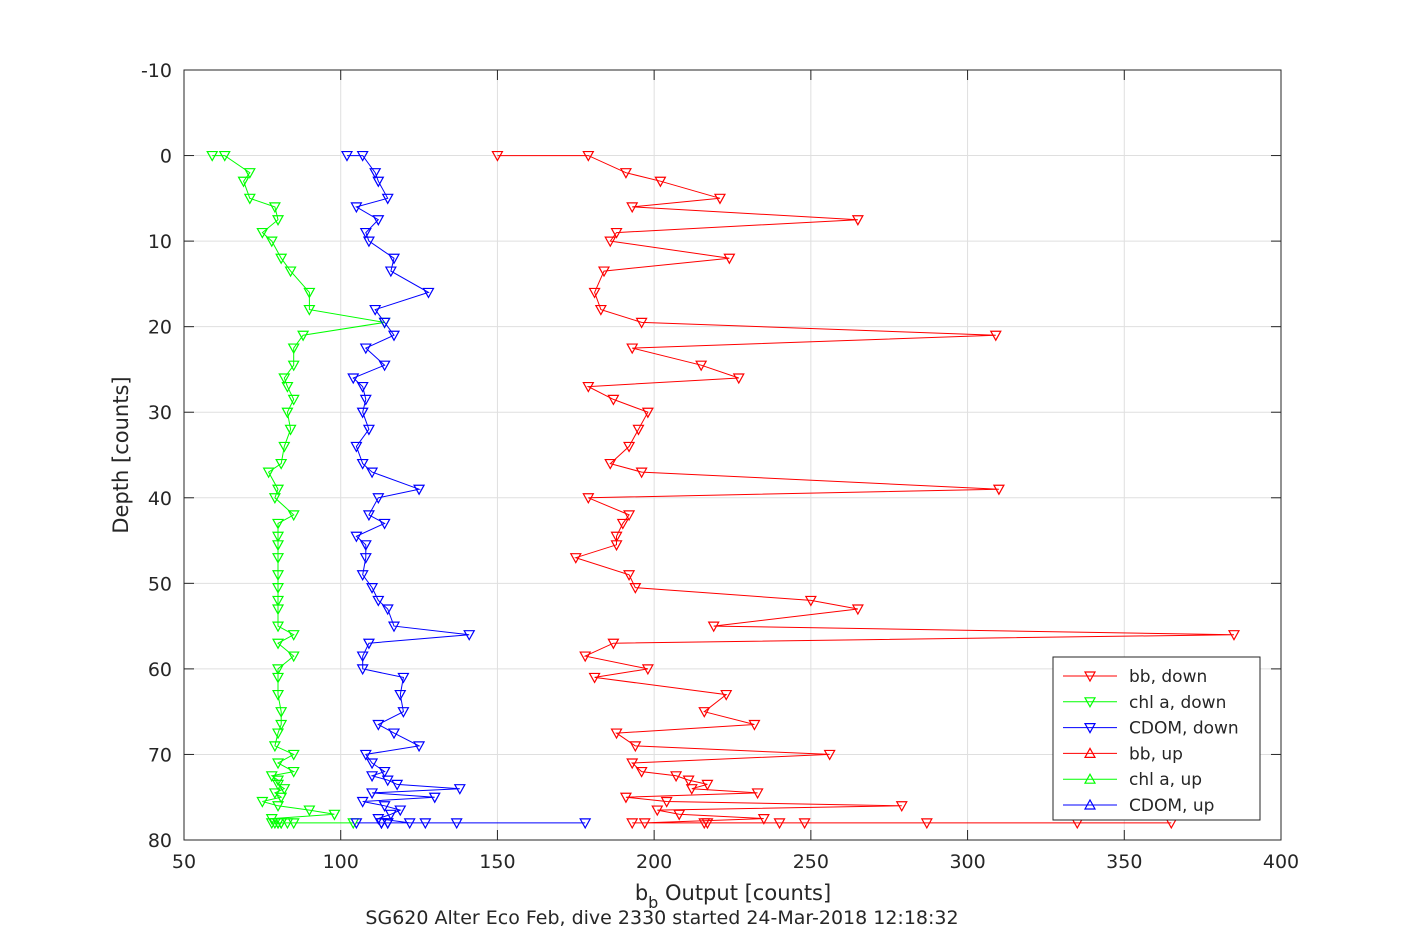 The image size is (1417, 945). I want to click on legend-entry-bb-down: bb, down, so click(1135, 677).